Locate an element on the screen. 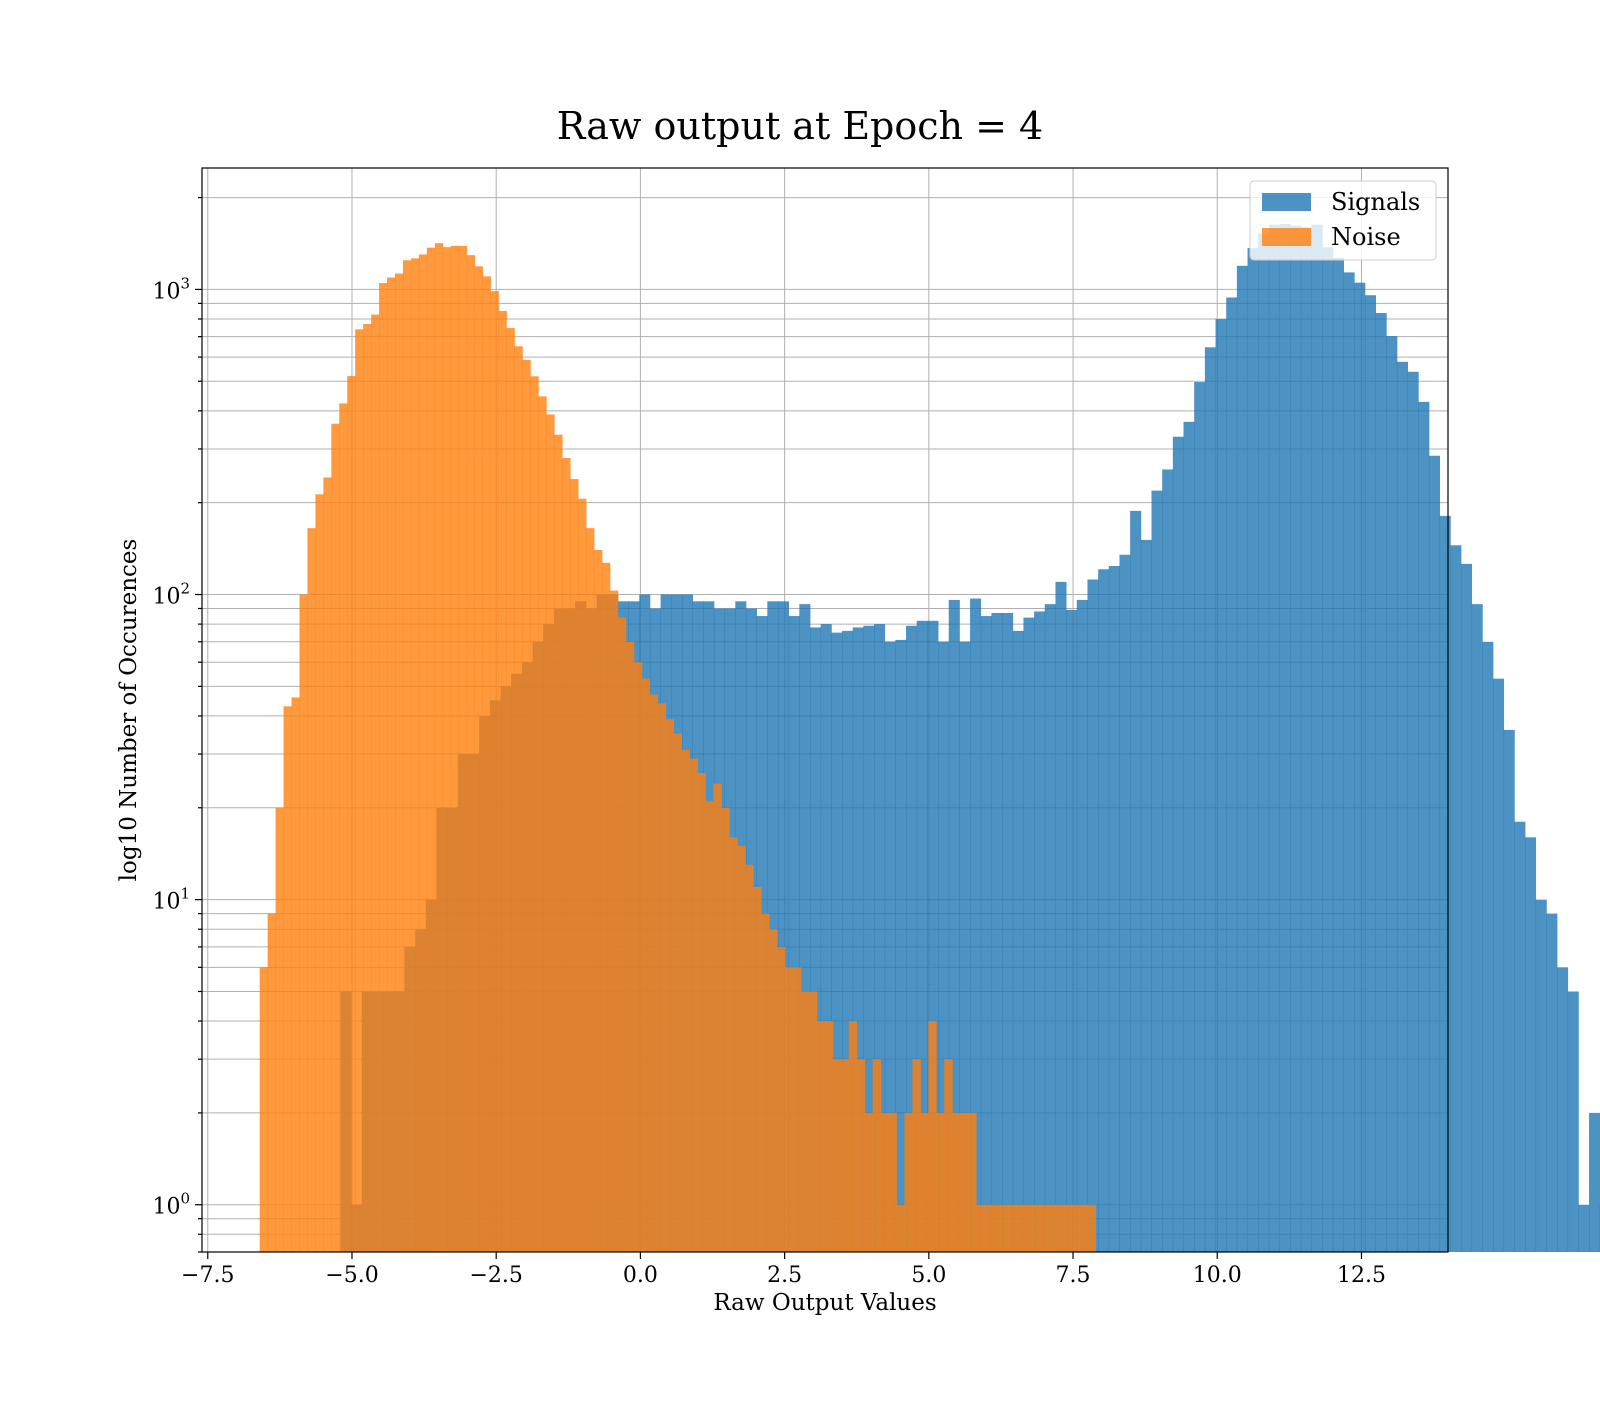 Image resolution: width=1600 pixels, height=1405 pixels. x-tick-label: 2.5 is located at coordinates (784, 1275).